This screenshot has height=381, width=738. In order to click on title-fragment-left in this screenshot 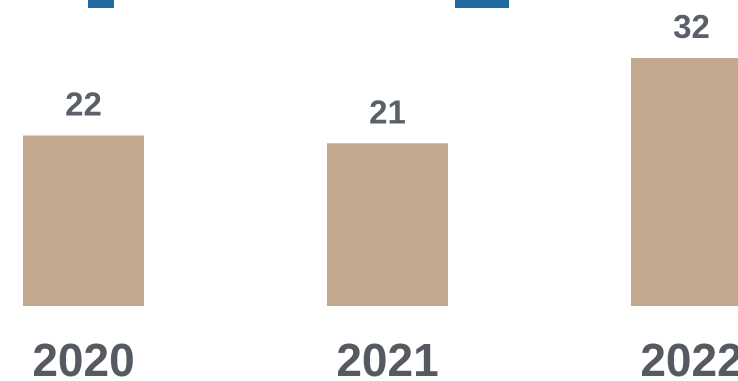, I will do `click(101, 4)`.